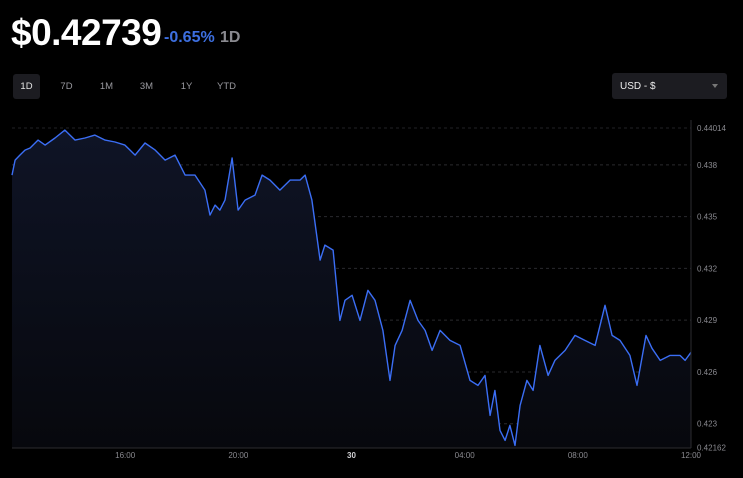  I want to click on y-tick-label: 0.438, so click(707, 165).